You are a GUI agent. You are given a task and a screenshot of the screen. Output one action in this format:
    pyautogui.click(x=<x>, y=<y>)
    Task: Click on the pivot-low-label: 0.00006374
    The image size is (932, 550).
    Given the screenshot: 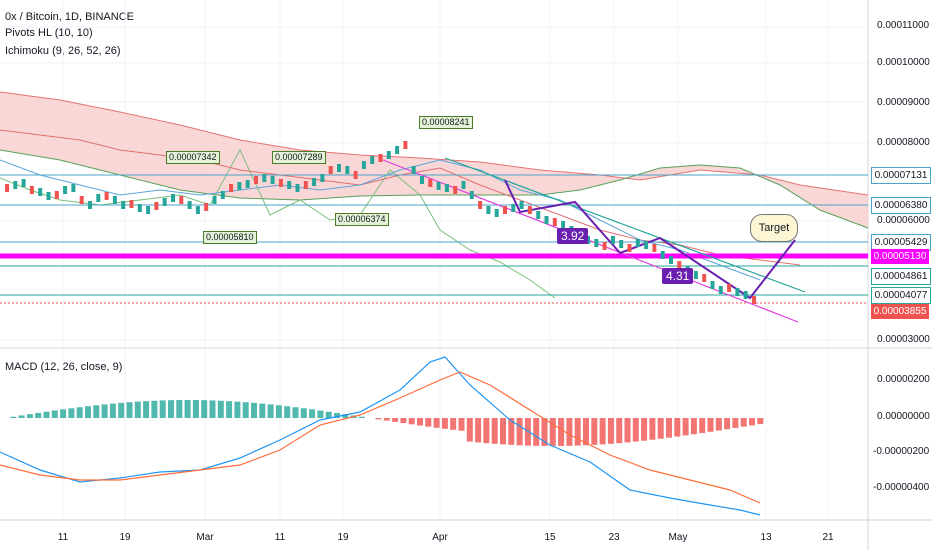 What is the action you would take?
    pyautogui.click(x=362, y=219)
    